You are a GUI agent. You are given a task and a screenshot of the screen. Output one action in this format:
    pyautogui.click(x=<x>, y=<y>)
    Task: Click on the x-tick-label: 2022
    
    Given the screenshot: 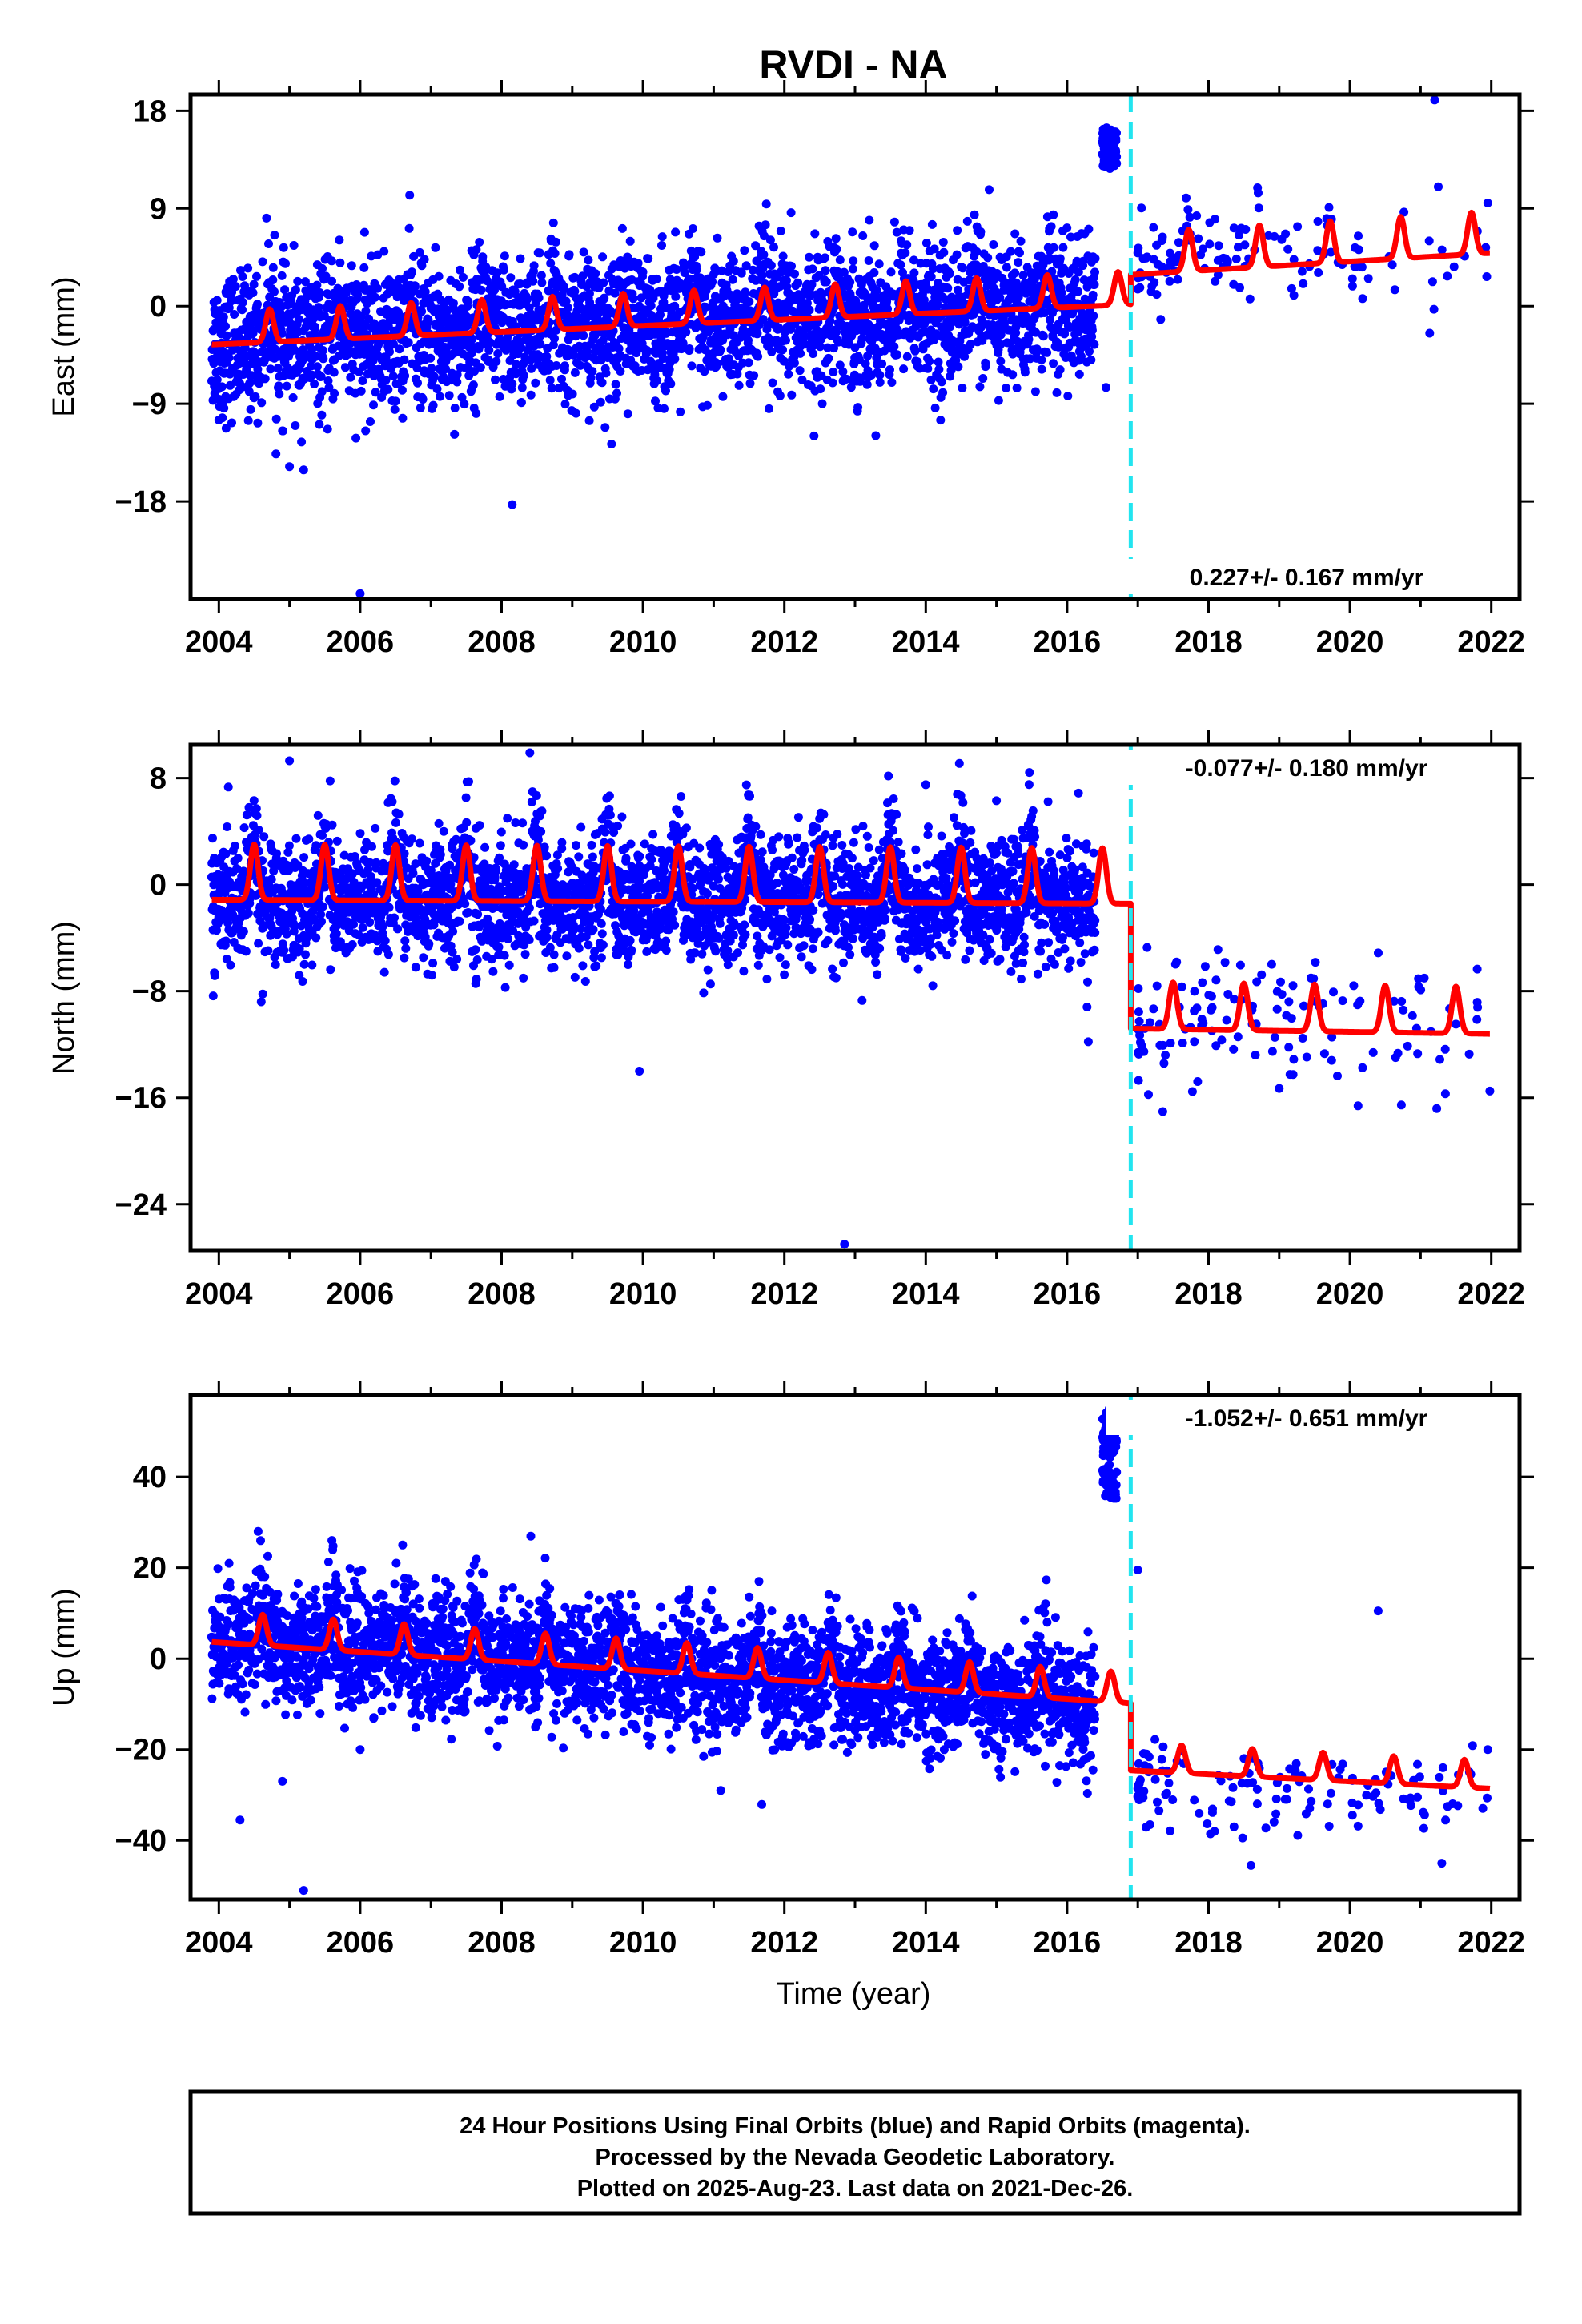 What is the action you would take?
    pyautogui.click(x=1491, y=642)
    